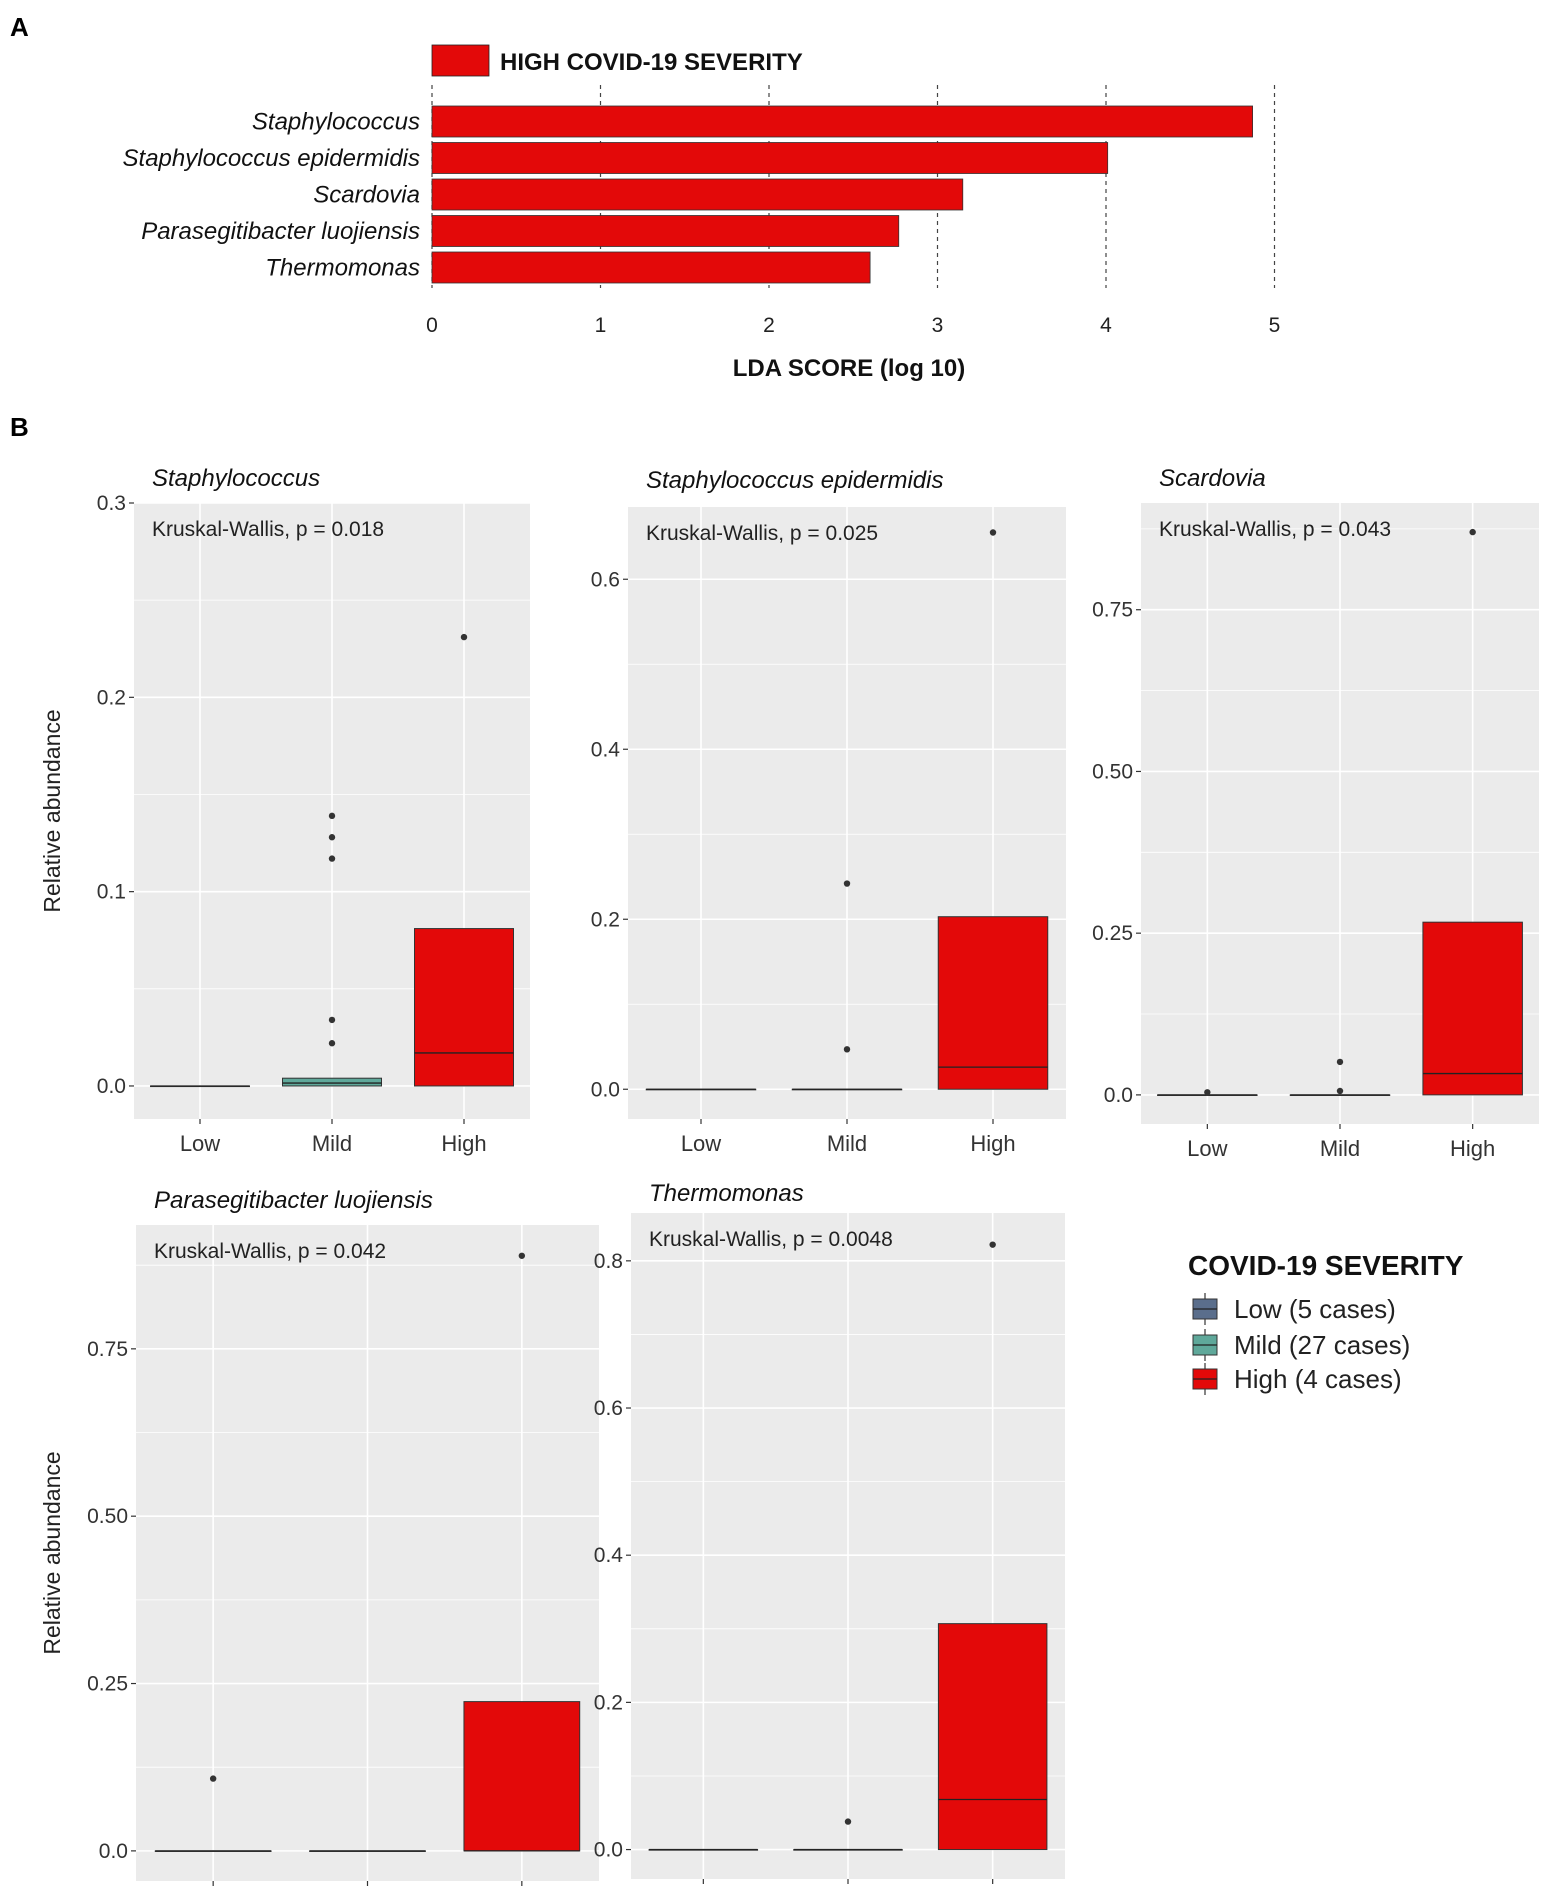 Image resolution: width=1562 pixels, height=1887 pixels. What do you see at coordinates (651, 62) in the screenshot?
I see `lda-legend-label: HIGH COVID-19 SEVERITY` at bounding box center [651, 62].